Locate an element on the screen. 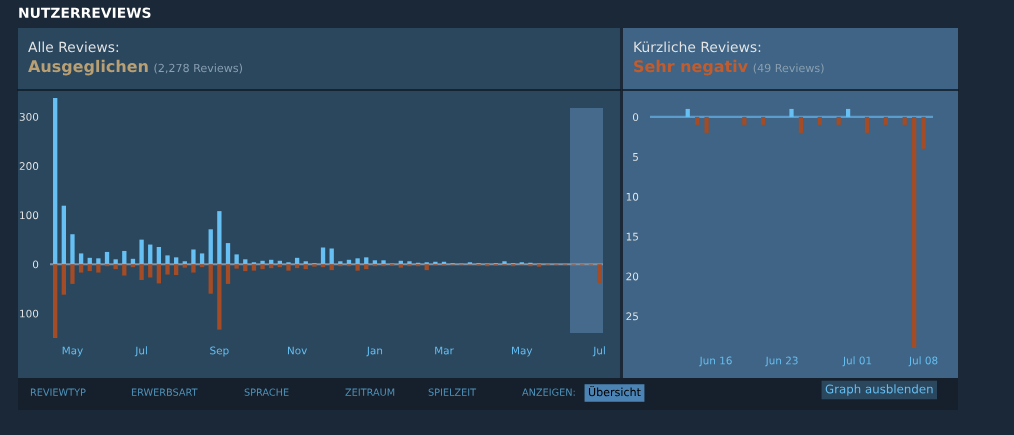  text: (2,278 Reviews) is located at coordinates (198, 68).